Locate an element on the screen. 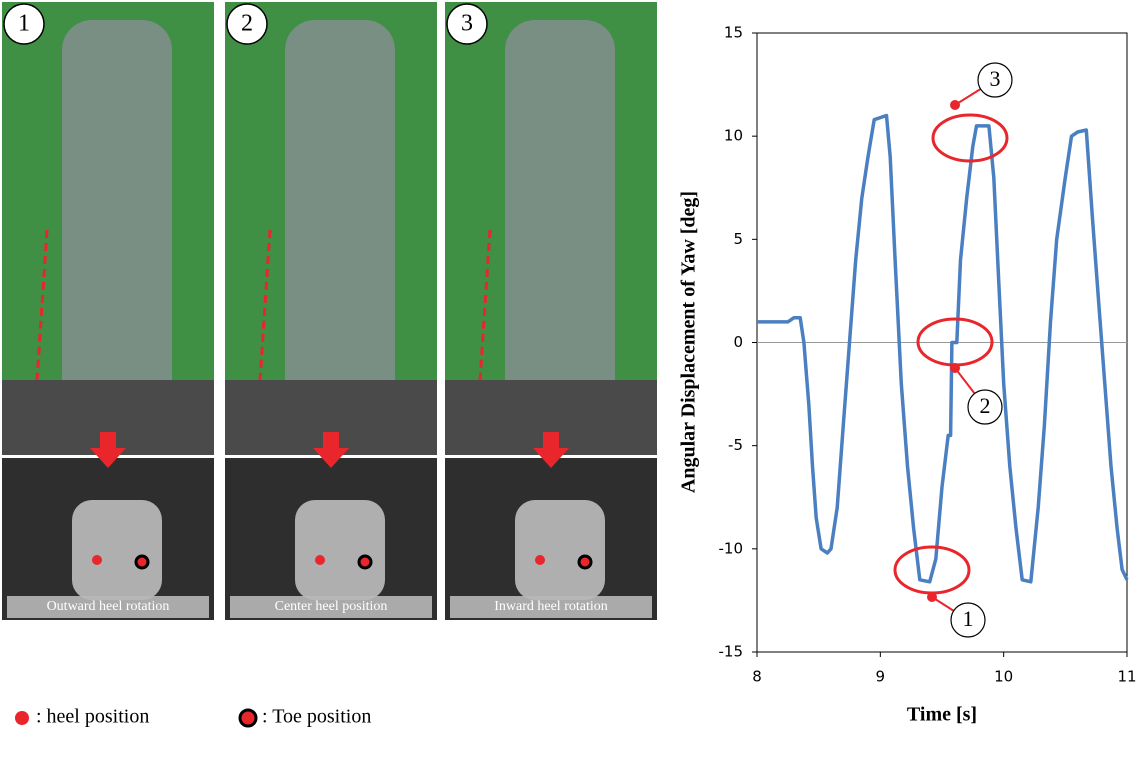  y-tick-label: 5 is located at coordinates (738, 239).